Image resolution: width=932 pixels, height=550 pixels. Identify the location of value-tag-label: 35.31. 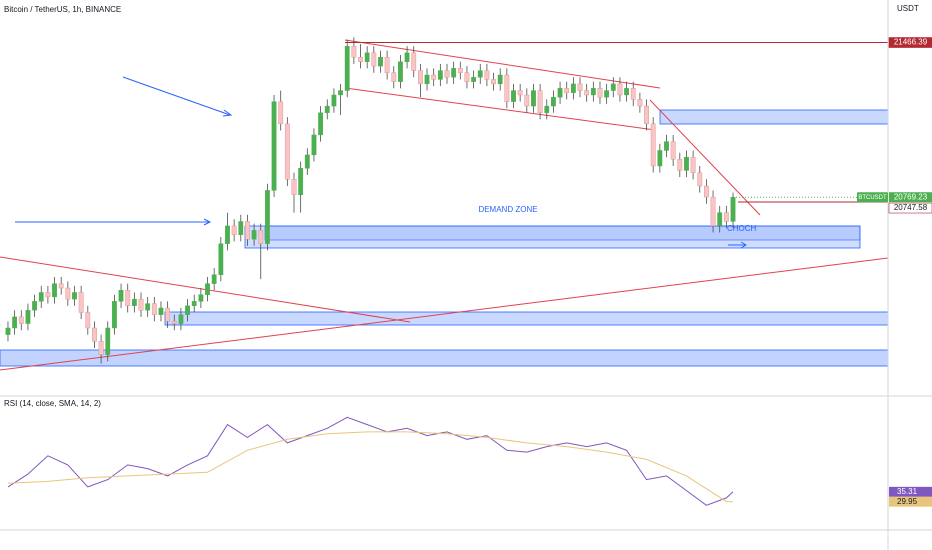
(907, 491).